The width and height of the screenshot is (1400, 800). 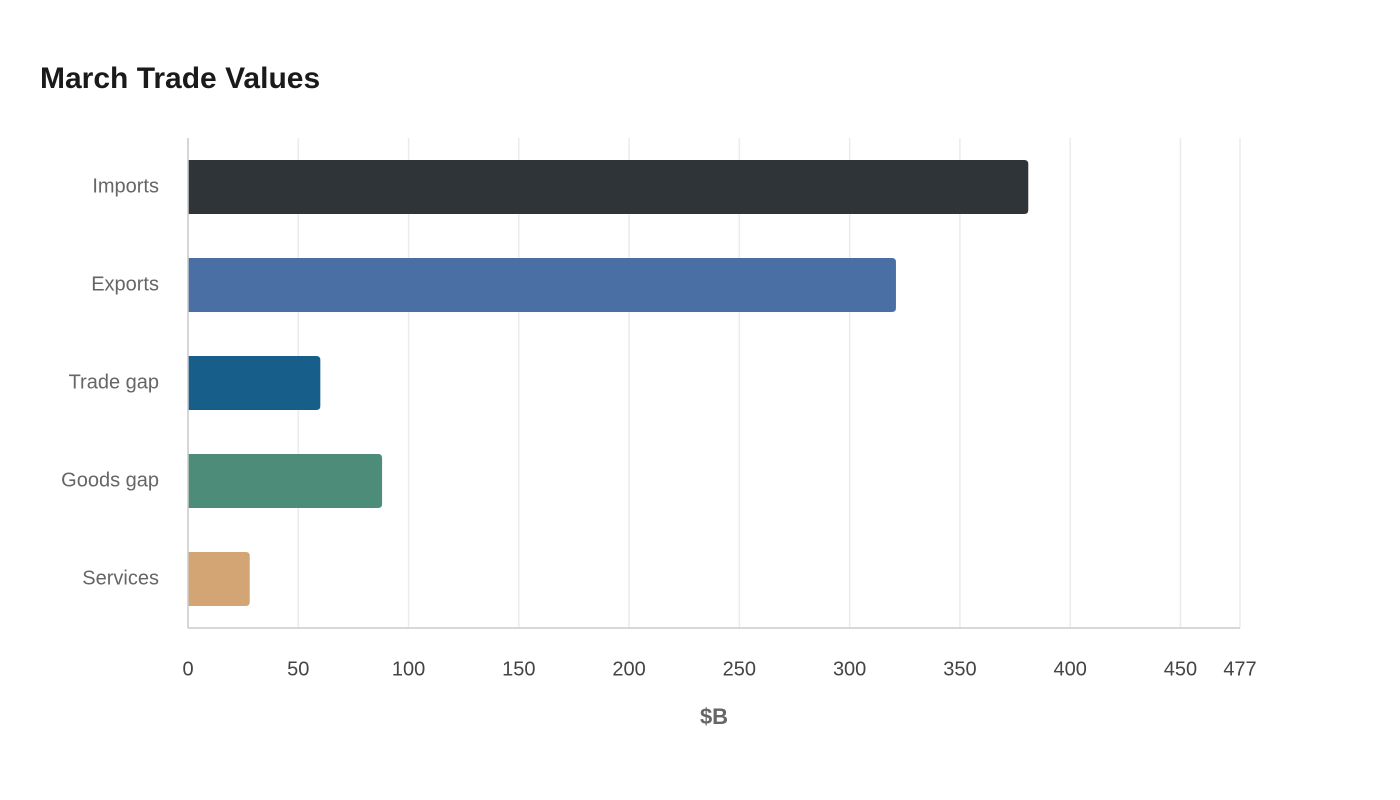 What do you see at coordinates (180, 78) in the screenshot?
I see `chart-title: March Trade Values` at bounding box center [180, 78].